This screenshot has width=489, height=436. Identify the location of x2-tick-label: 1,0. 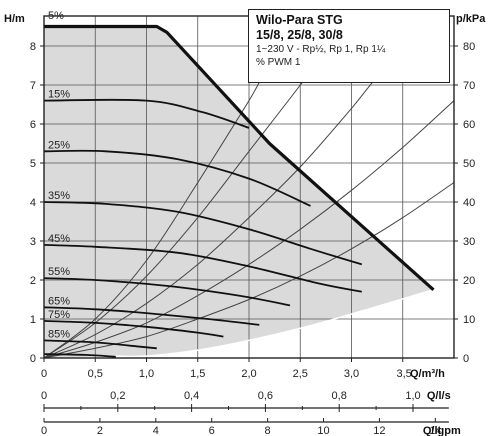
(412, 396).